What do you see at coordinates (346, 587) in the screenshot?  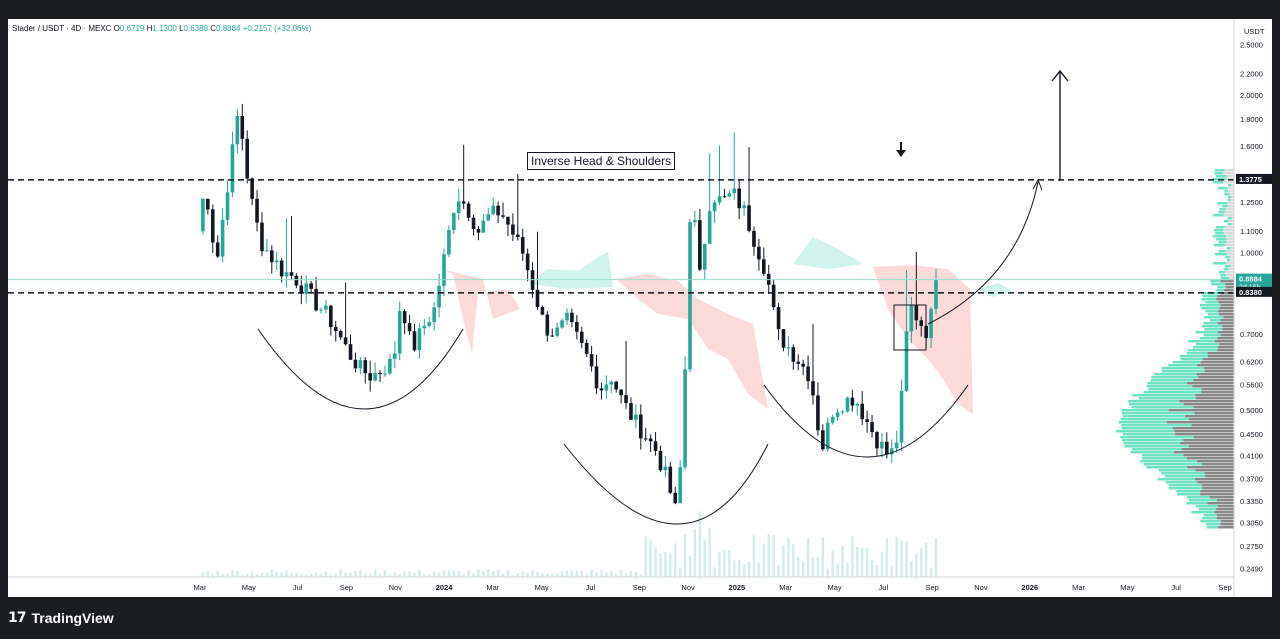 I see `time-tick-label: Sep` at bounding box center [346, 587].